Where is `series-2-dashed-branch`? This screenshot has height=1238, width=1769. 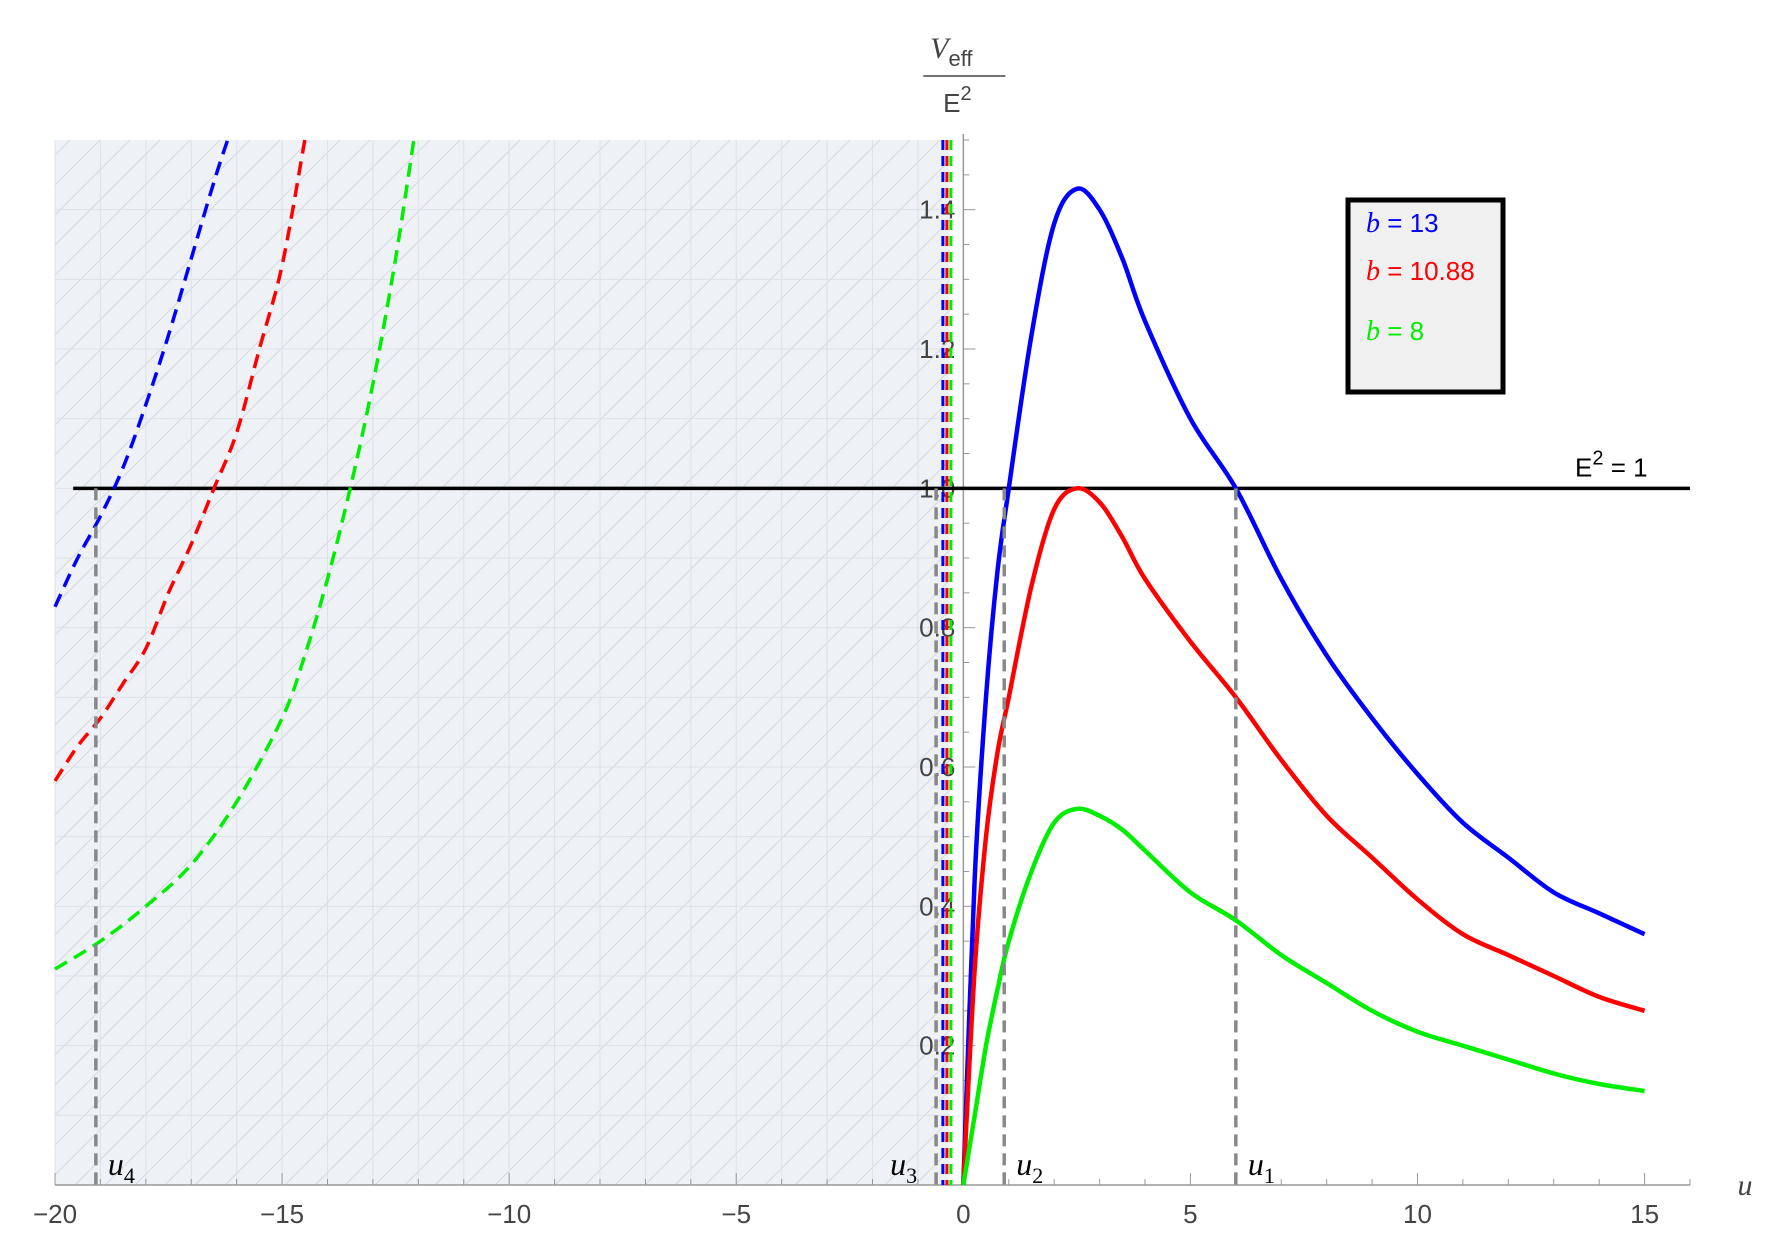
series-2-dashed-branch is located at coordinates (235, 555).